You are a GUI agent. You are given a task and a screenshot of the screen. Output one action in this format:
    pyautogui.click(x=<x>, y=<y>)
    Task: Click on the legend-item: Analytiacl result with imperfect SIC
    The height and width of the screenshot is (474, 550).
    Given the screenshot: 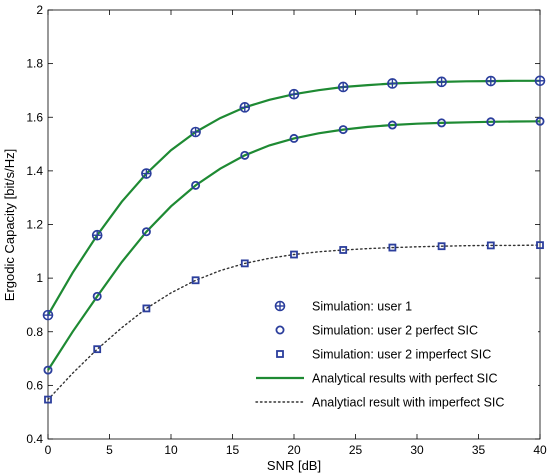 What is the action you would take?
    pyautogui.click(x=379, y=403)
    